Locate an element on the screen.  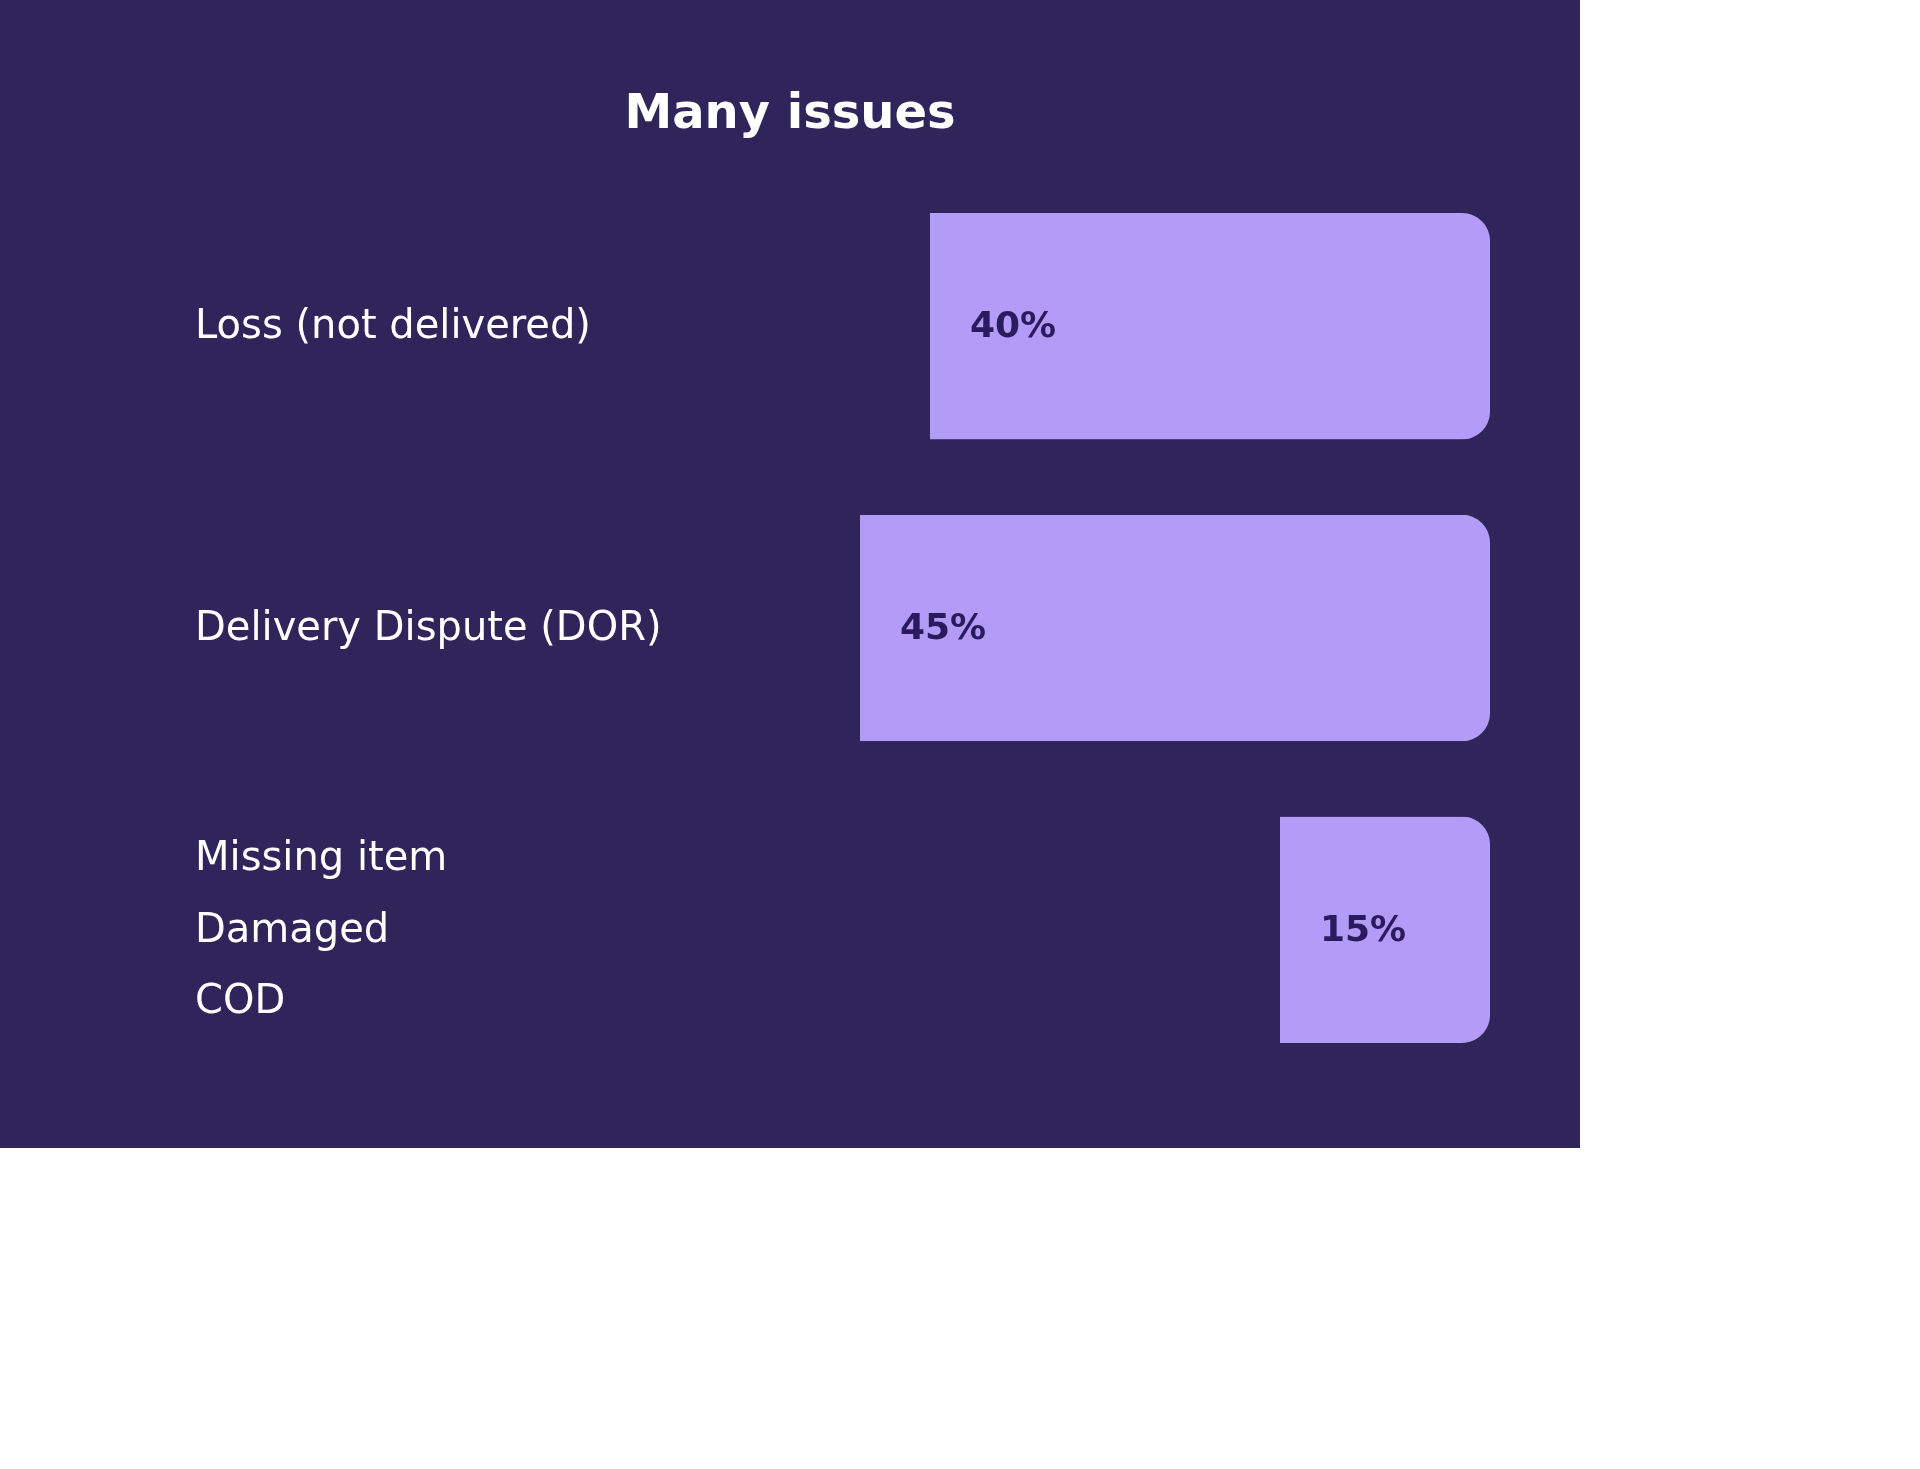
data-label: 45% is located at coordinates (943, 626).